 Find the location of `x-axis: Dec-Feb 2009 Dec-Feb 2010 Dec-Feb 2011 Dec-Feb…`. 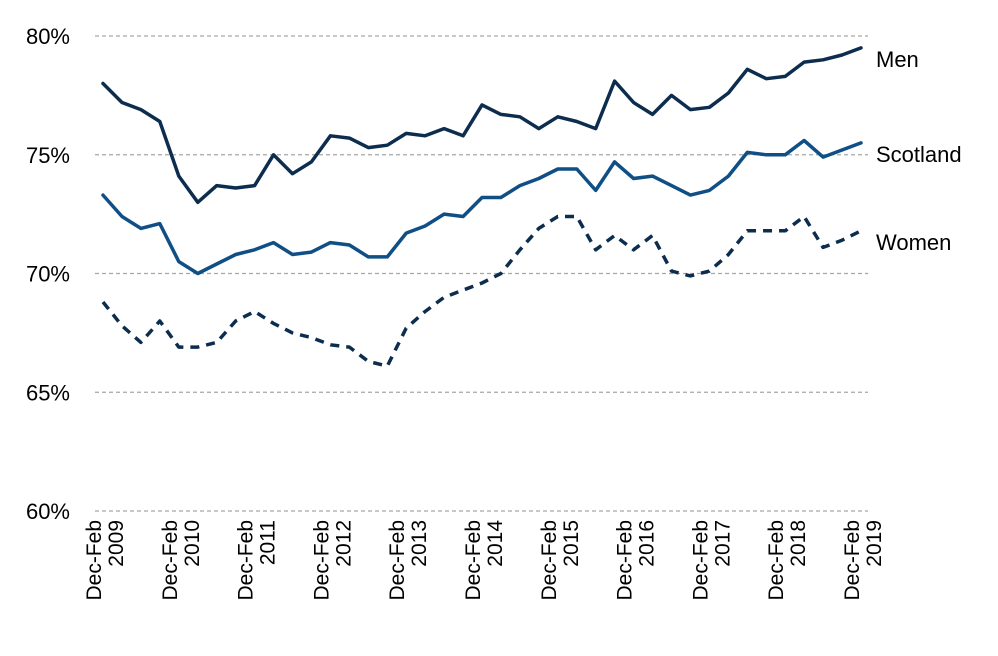

x-axis: Dec-Feb 2009 Dec-Feb 2010 Dec-Feb 2011 Dec-Feb… is located at coordinates (484, 560).